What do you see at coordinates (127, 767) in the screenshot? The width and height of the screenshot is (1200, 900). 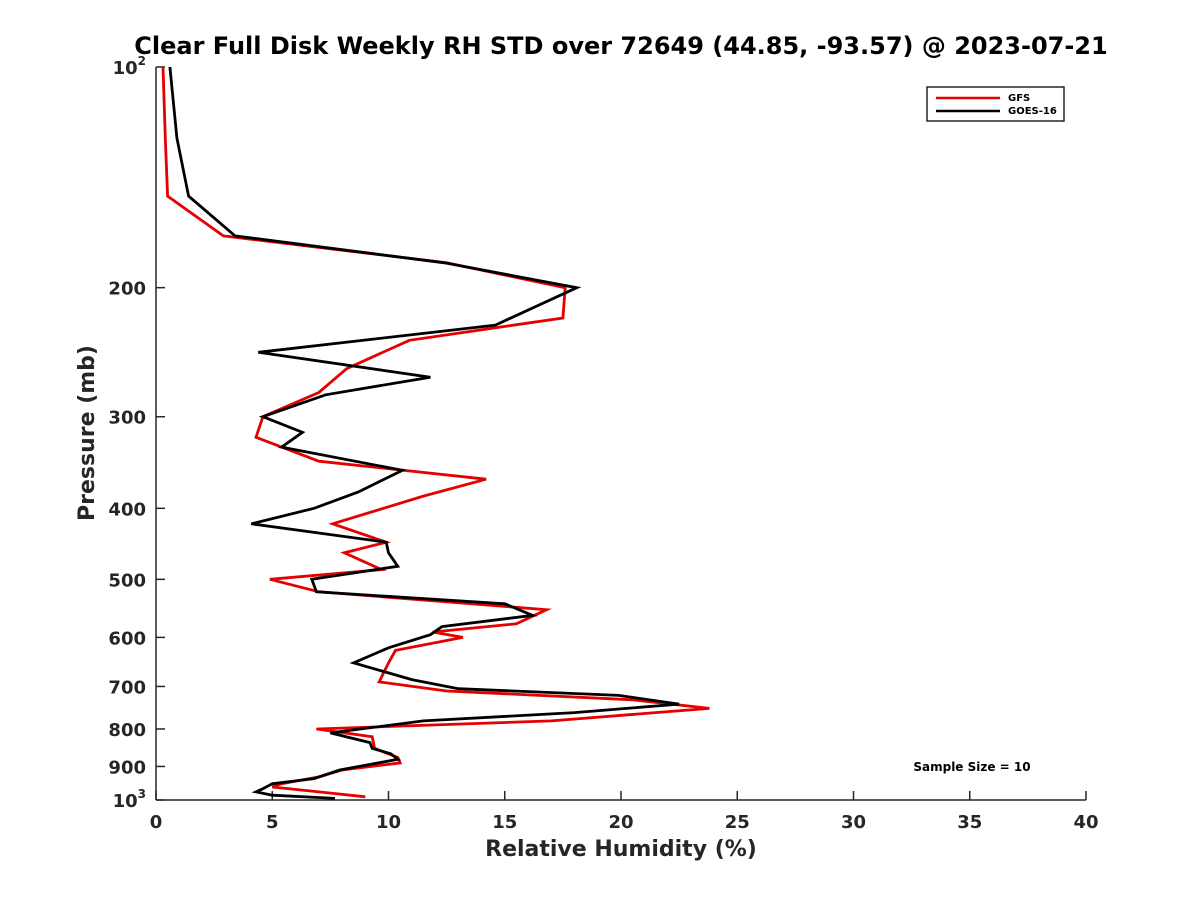 I see `y-tick-label: 900` at bounding box center [127, 767].